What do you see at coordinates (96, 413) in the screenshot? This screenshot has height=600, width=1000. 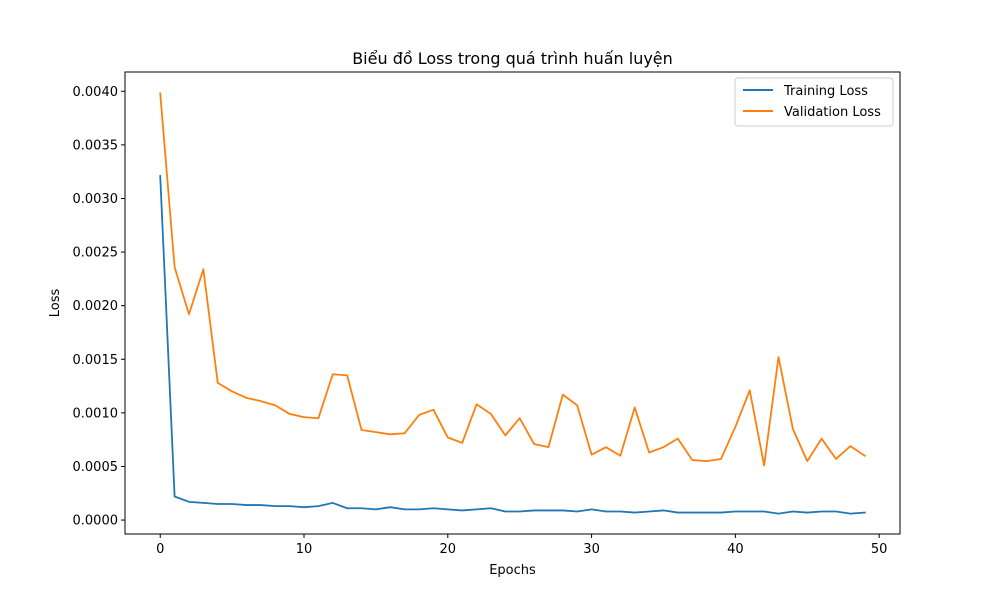 I see `y-tick-label: 0.0010` at bounding box center [96, 413].